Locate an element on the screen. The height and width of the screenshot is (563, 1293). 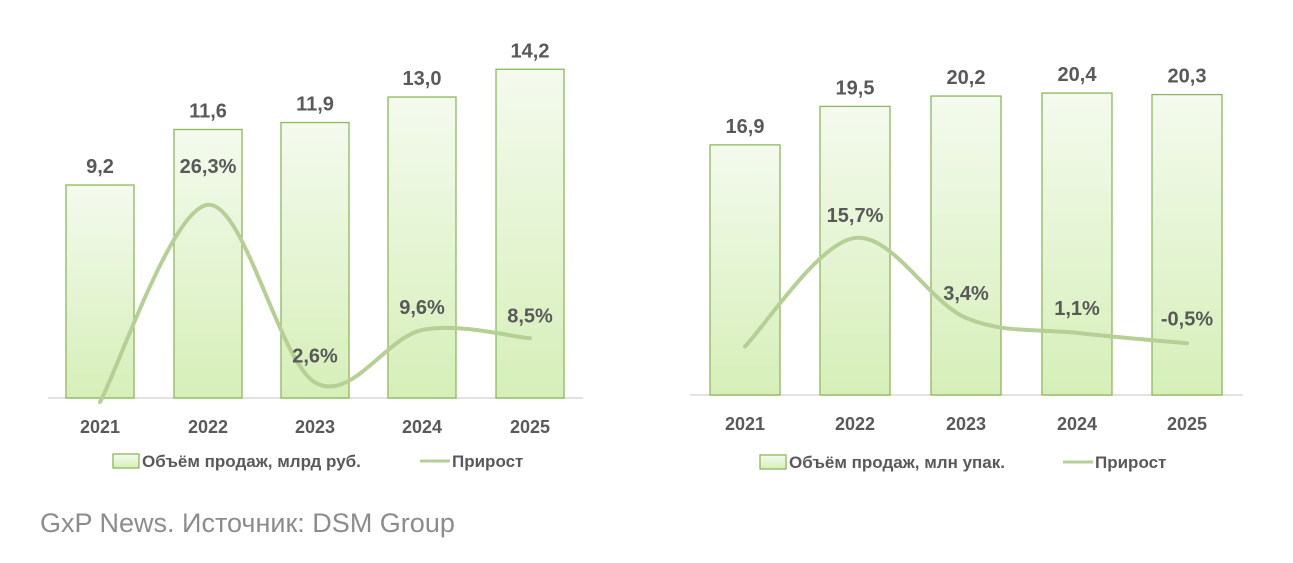
growth-label: -0,5% is located at coordinates (1187, 319).